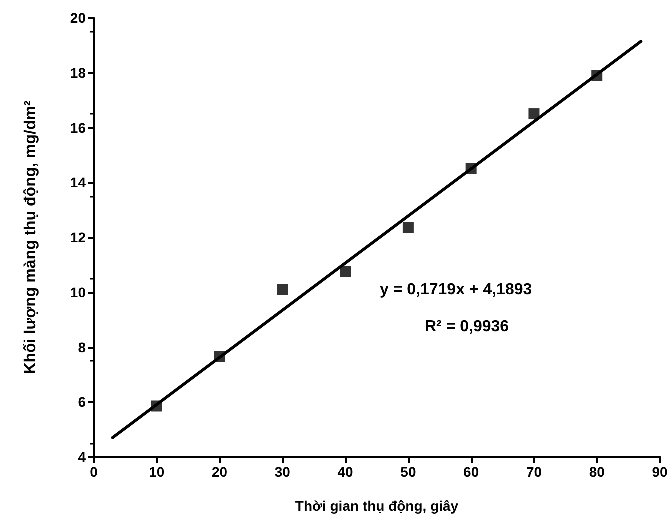 Image resolution: width=671 pixels, height=528 pixels. What do you see at coordinates (82, 347) in the screenshot?
I see `y-tick-label: 8` at bounding box center [82, 347].